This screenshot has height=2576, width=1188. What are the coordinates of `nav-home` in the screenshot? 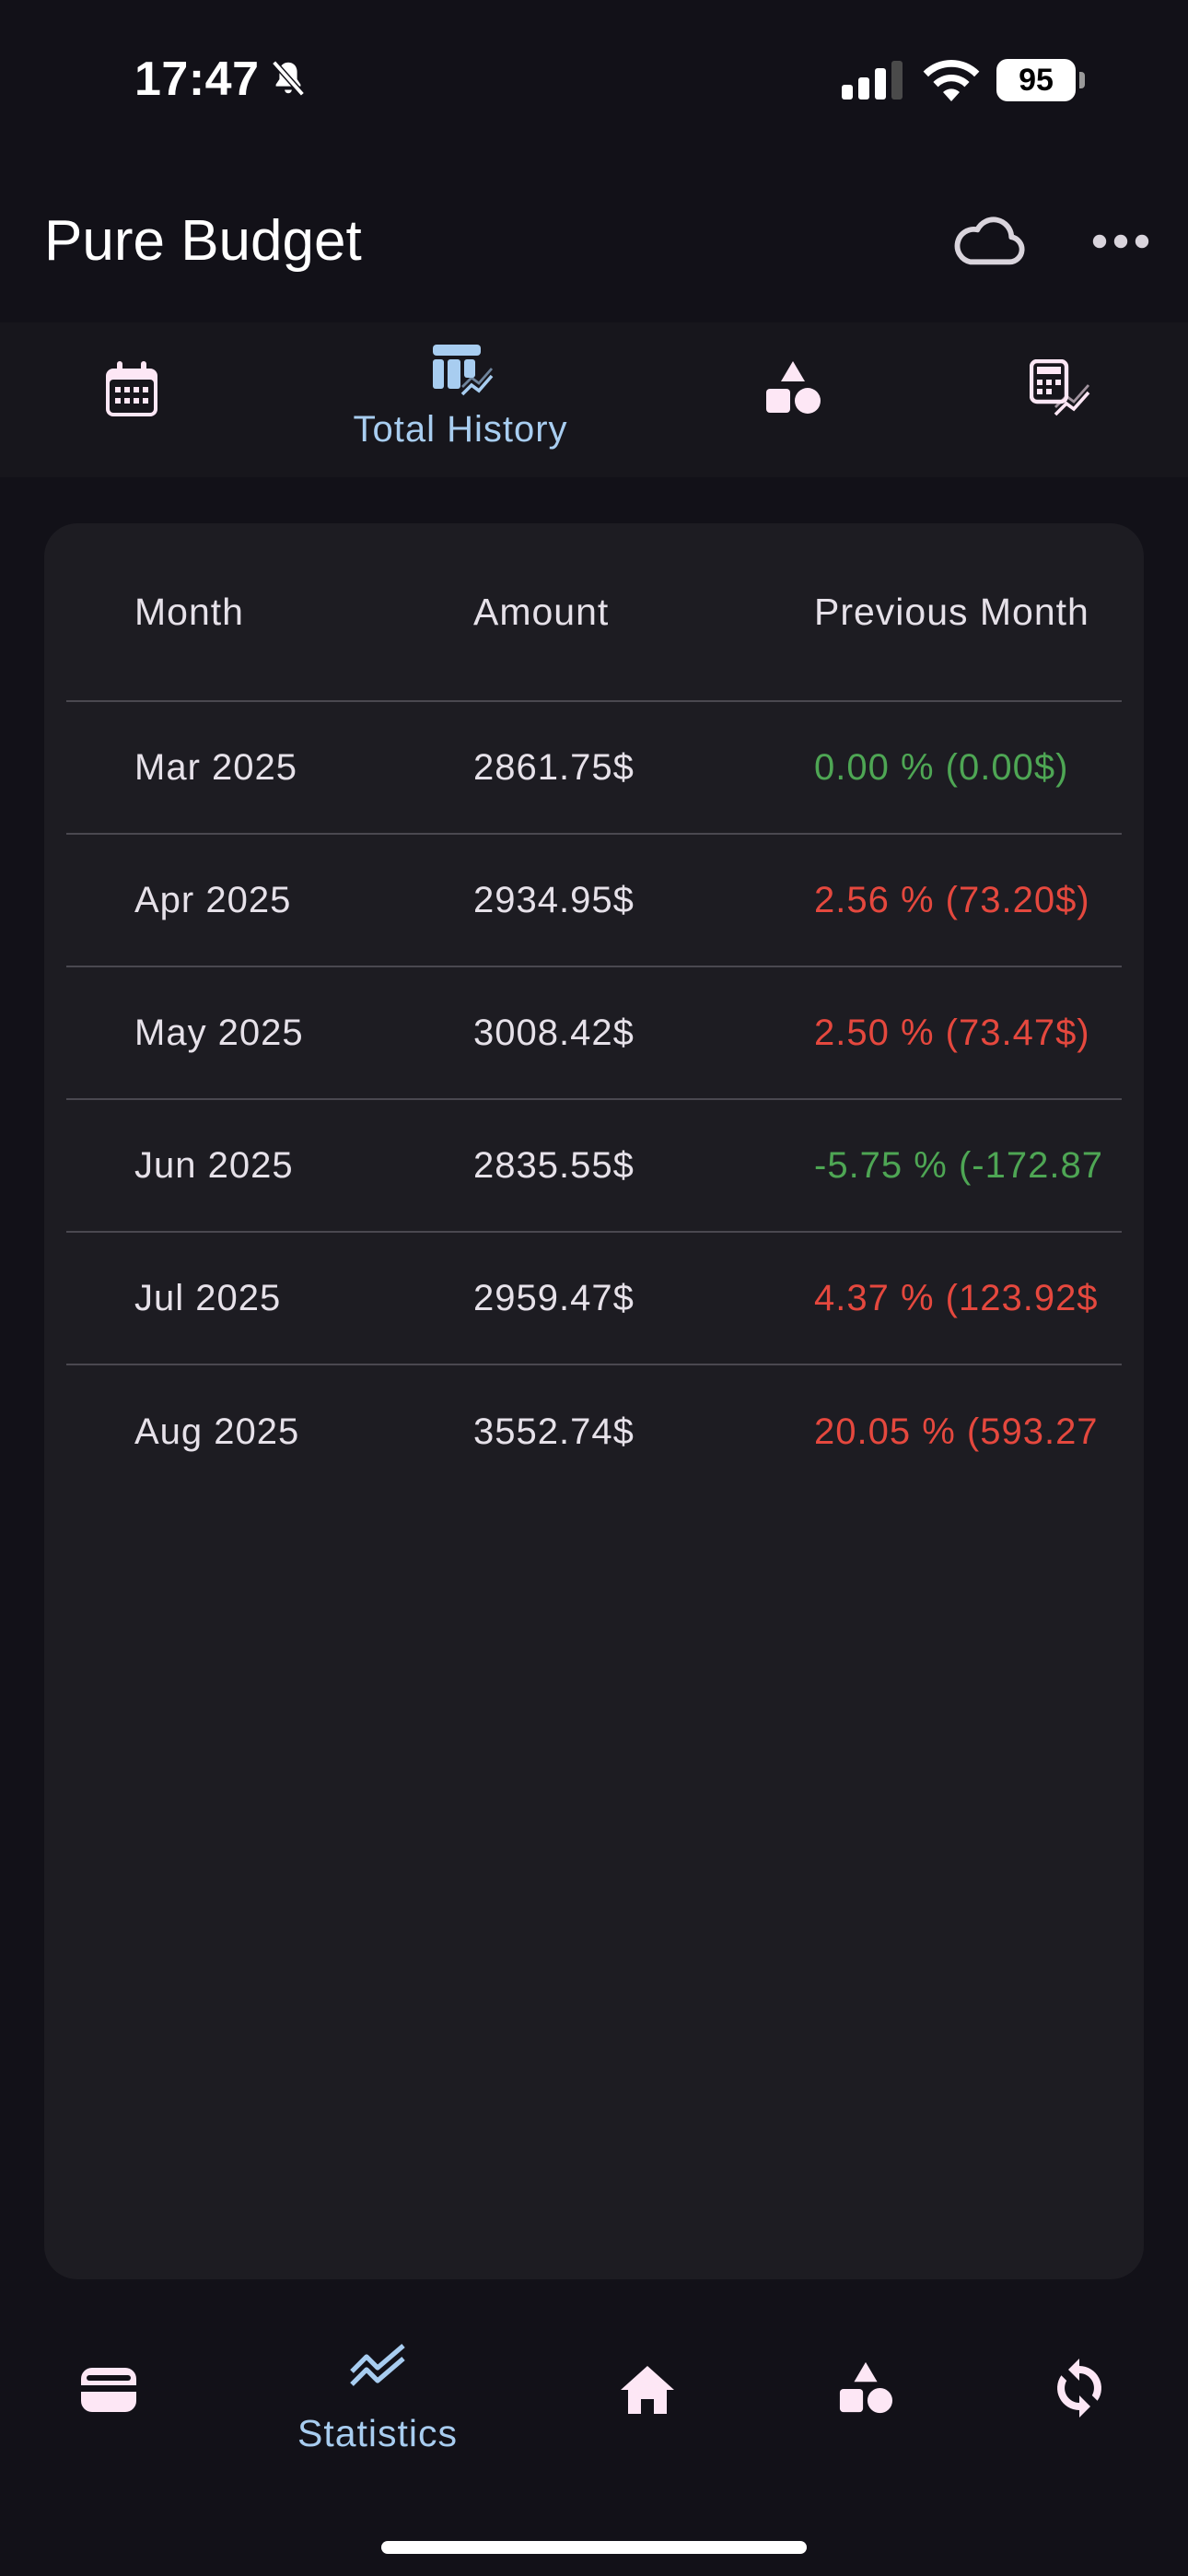 It's located at (647, 2395).